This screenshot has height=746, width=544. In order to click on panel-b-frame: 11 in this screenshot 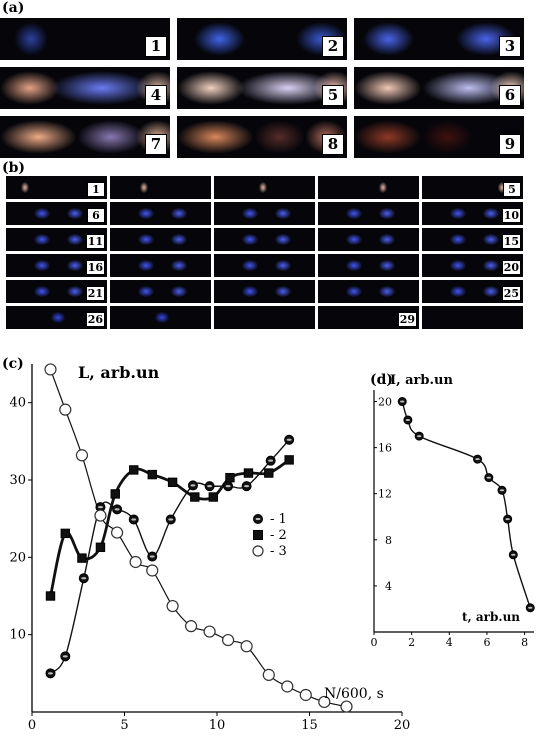, I will do `click(56, 239)`.